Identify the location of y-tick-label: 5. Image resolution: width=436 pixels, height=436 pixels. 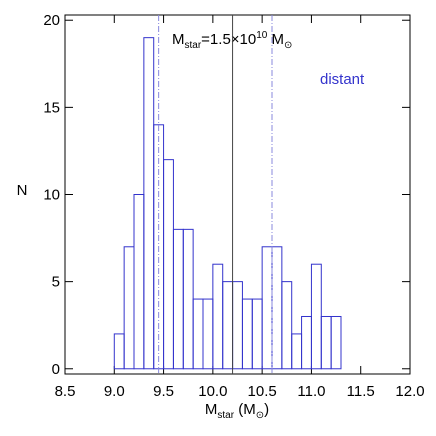
(56, 282).